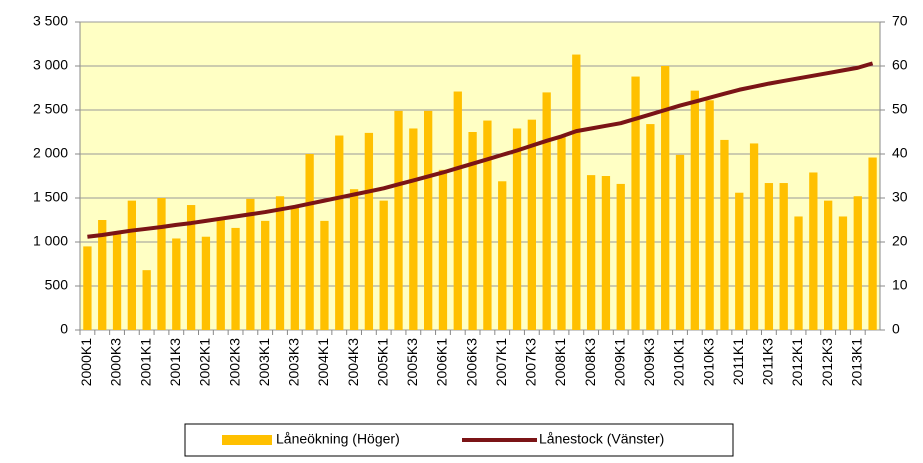 The image size is (923, 463). Describe the element at coordinates (601, 439) in the screenshot. I see `legend-label: Lånestock (Vänster)` at that location.